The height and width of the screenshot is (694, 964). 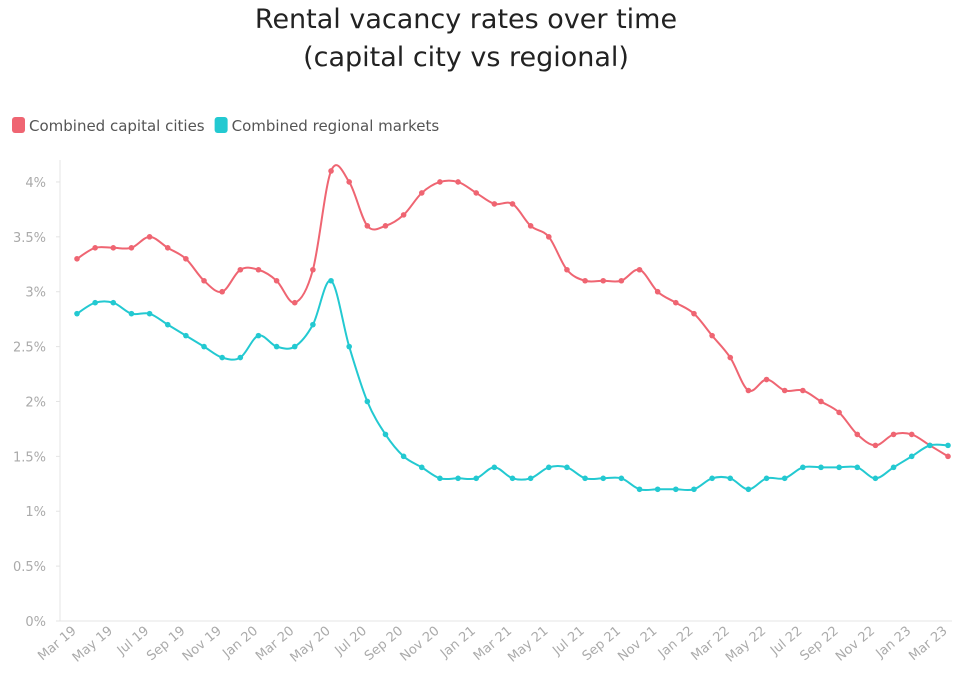 What do you see at coordinates (221, 125) in the screenshot?
I see `legend-swatch` at bounding box center [221, 125].